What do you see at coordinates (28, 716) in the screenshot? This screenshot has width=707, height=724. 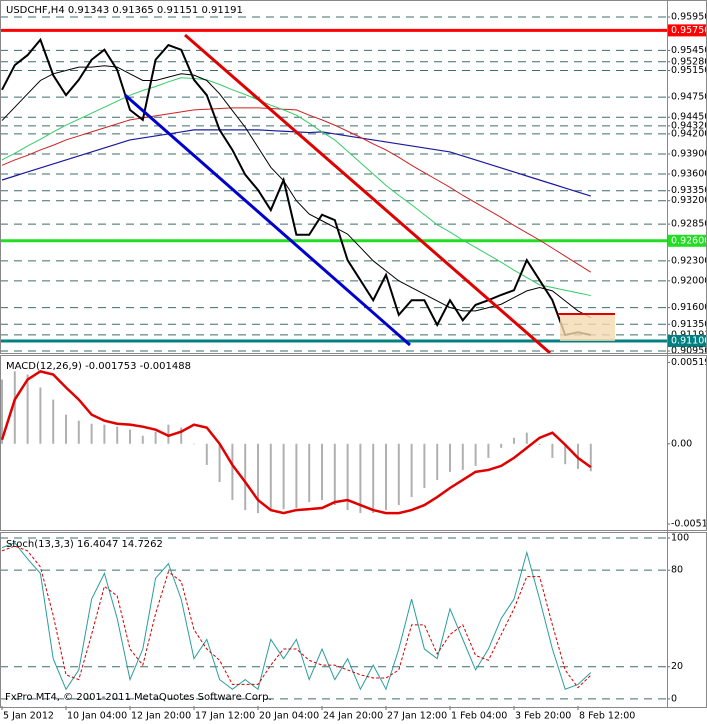 I see `x-tick-label: 5 Jan 2012` at bounding box center [28, 716].